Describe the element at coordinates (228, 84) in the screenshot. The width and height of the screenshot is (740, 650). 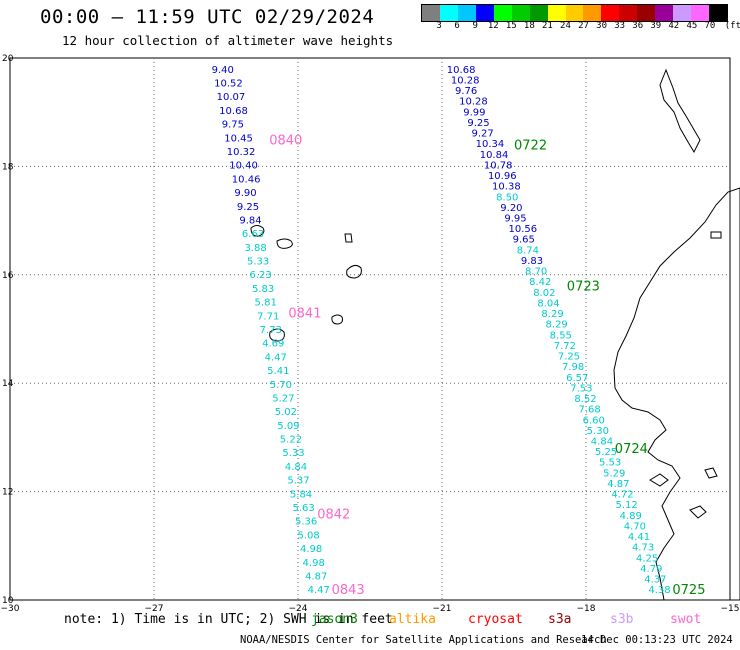
I see `track-swh-label: 10.52` at that location.